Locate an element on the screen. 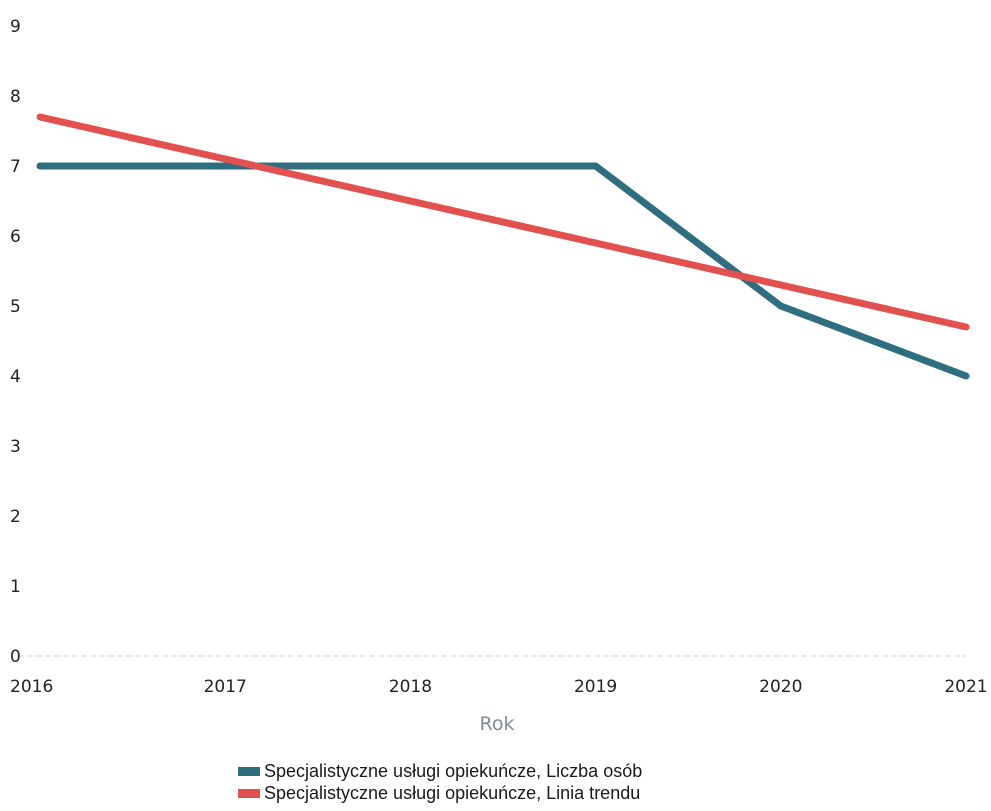 The image size is (991, 811). legend-swatch-linia-trendu is located at coordinates (249, 793).